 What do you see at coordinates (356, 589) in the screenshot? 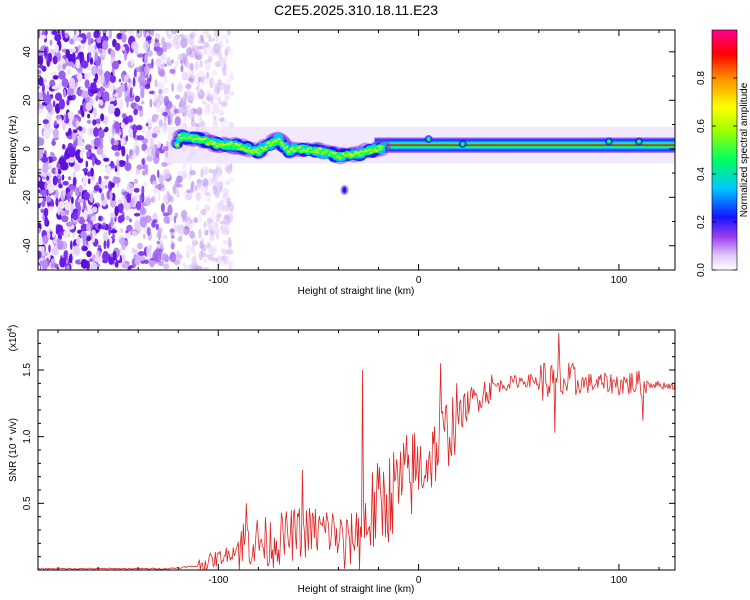
I see `snr-xlabel: Height of straight line (km)` at bounding box center [356, 589].